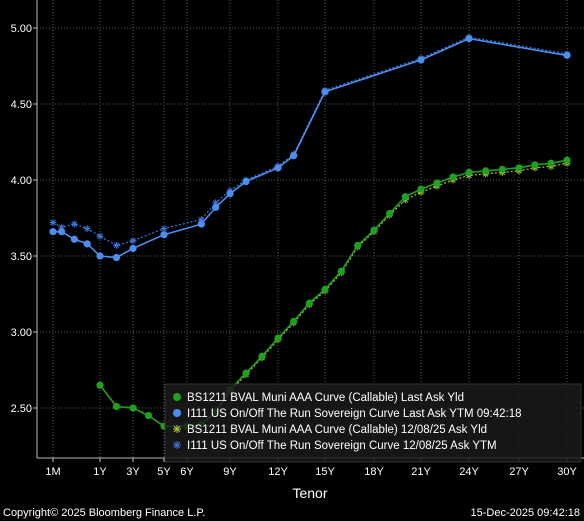  I want to click on x-tick-label: 1M, so click(52, 472).